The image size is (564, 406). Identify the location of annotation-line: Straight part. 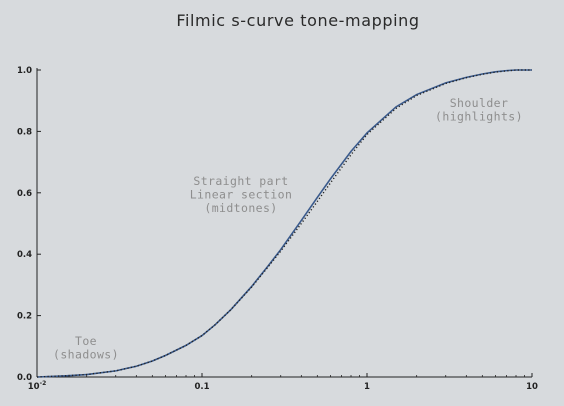
(240, 181).